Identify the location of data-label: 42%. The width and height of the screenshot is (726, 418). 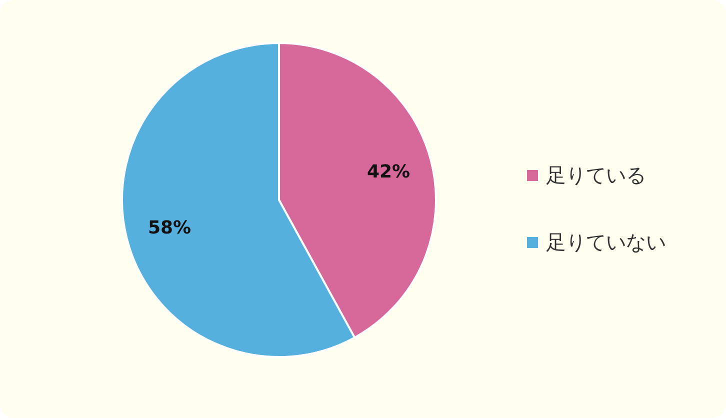
(388, 171).